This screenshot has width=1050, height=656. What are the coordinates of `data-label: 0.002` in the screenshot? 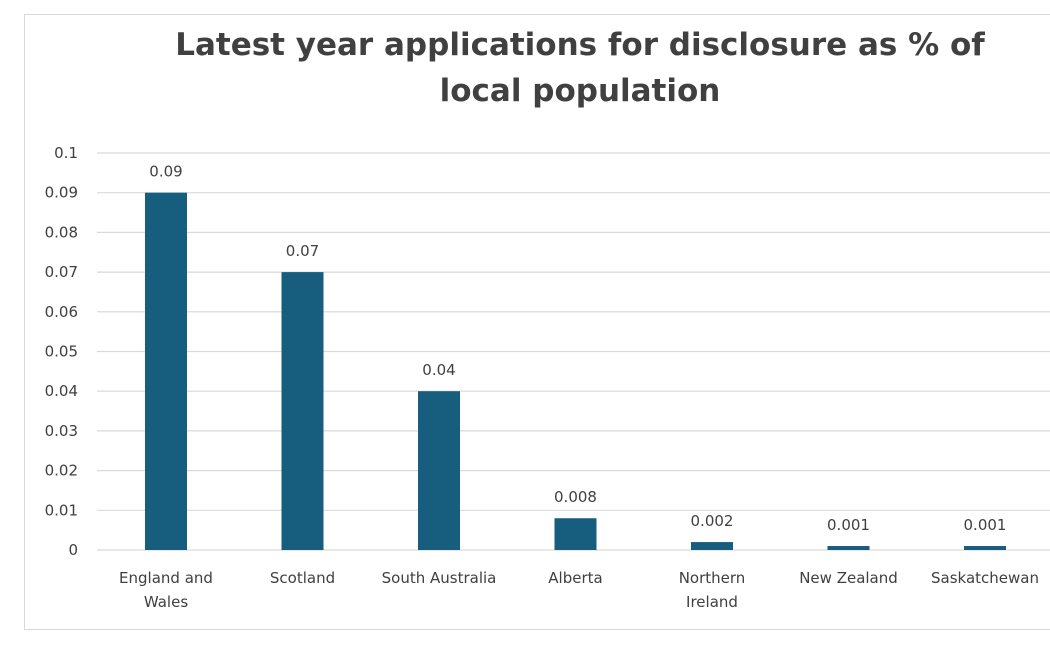 It's located at (712, 521).